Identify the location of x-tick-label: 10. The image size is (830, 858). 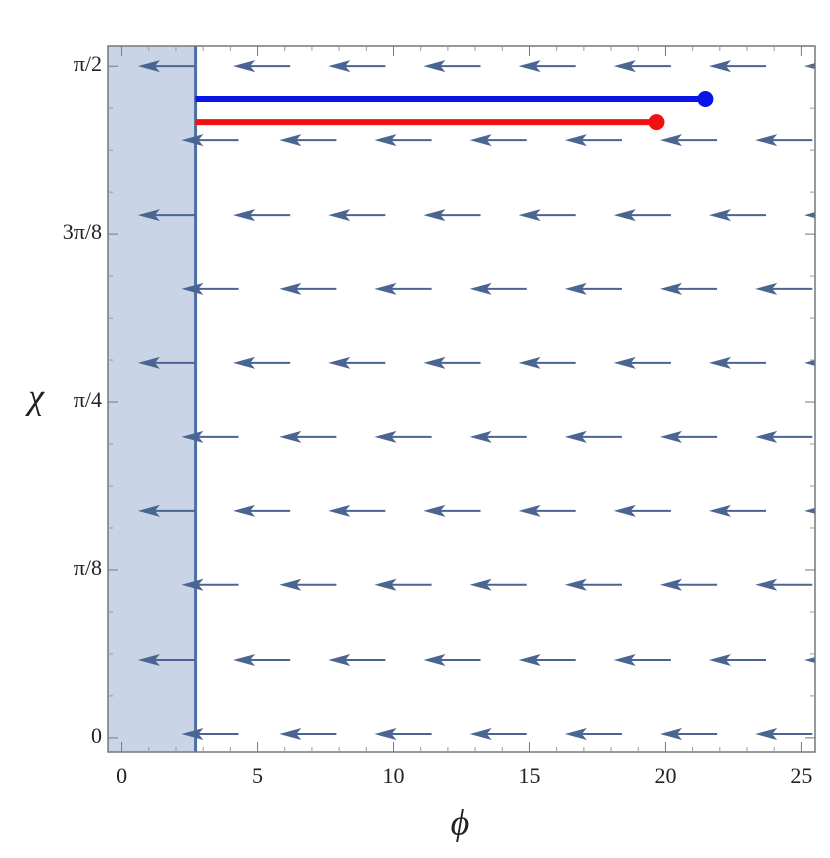
(394, 775).